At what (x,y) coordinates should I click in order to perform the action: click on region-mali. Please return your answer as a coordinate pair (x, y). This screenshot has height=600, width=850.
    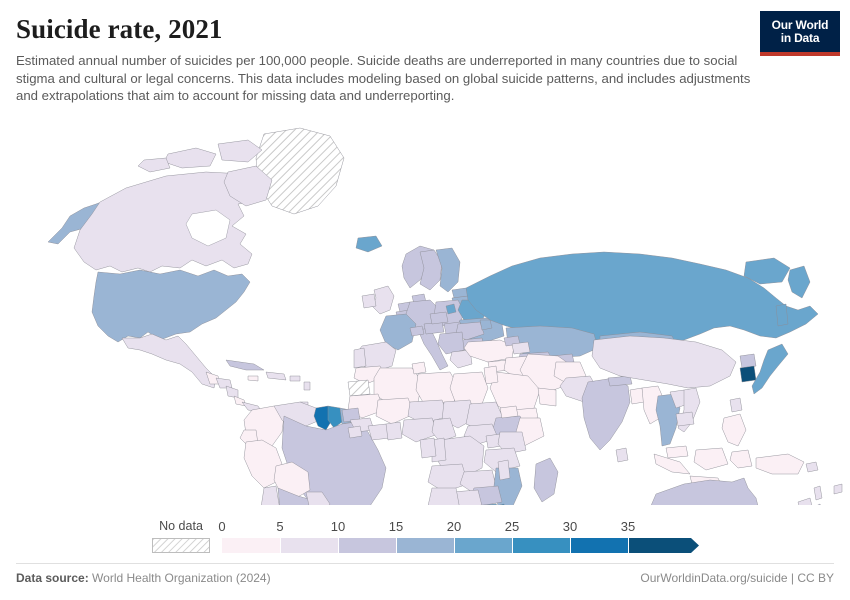
    Looking at the image, I should click on (395, 411).